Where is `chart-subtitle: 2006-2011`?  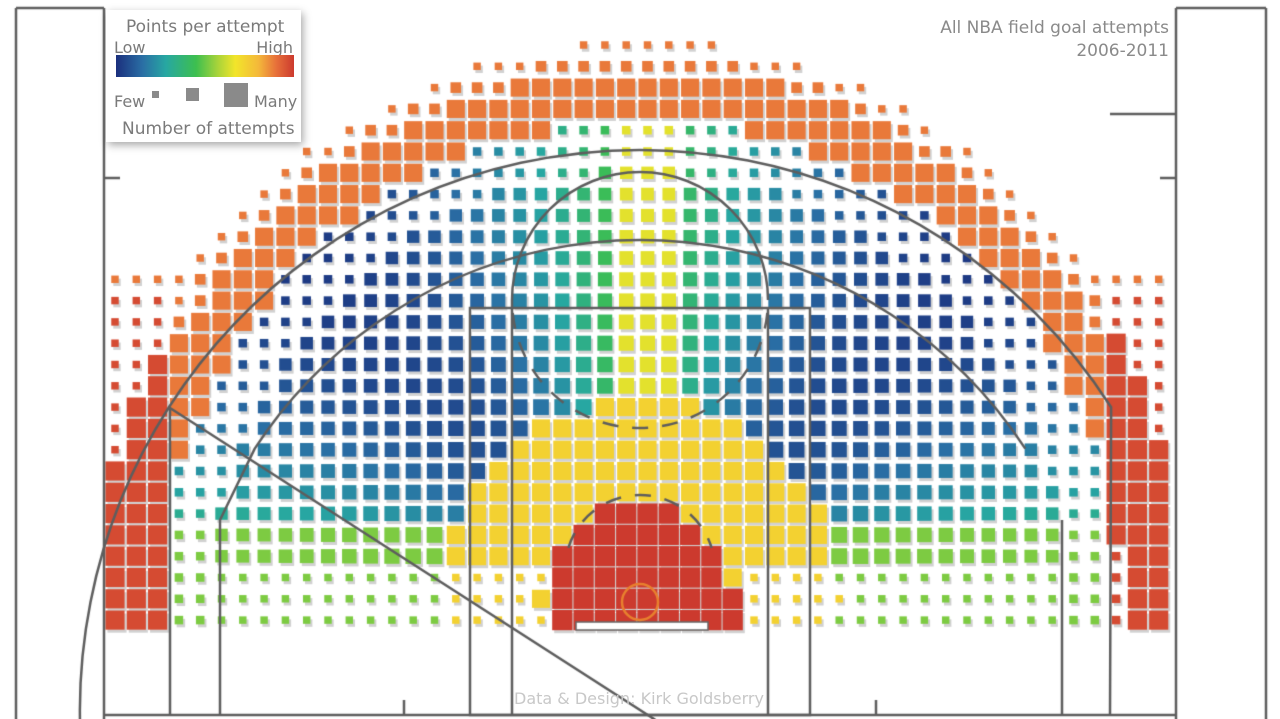 chart-subtitle: 2006-2011 is located at coordinates (1122, 51).